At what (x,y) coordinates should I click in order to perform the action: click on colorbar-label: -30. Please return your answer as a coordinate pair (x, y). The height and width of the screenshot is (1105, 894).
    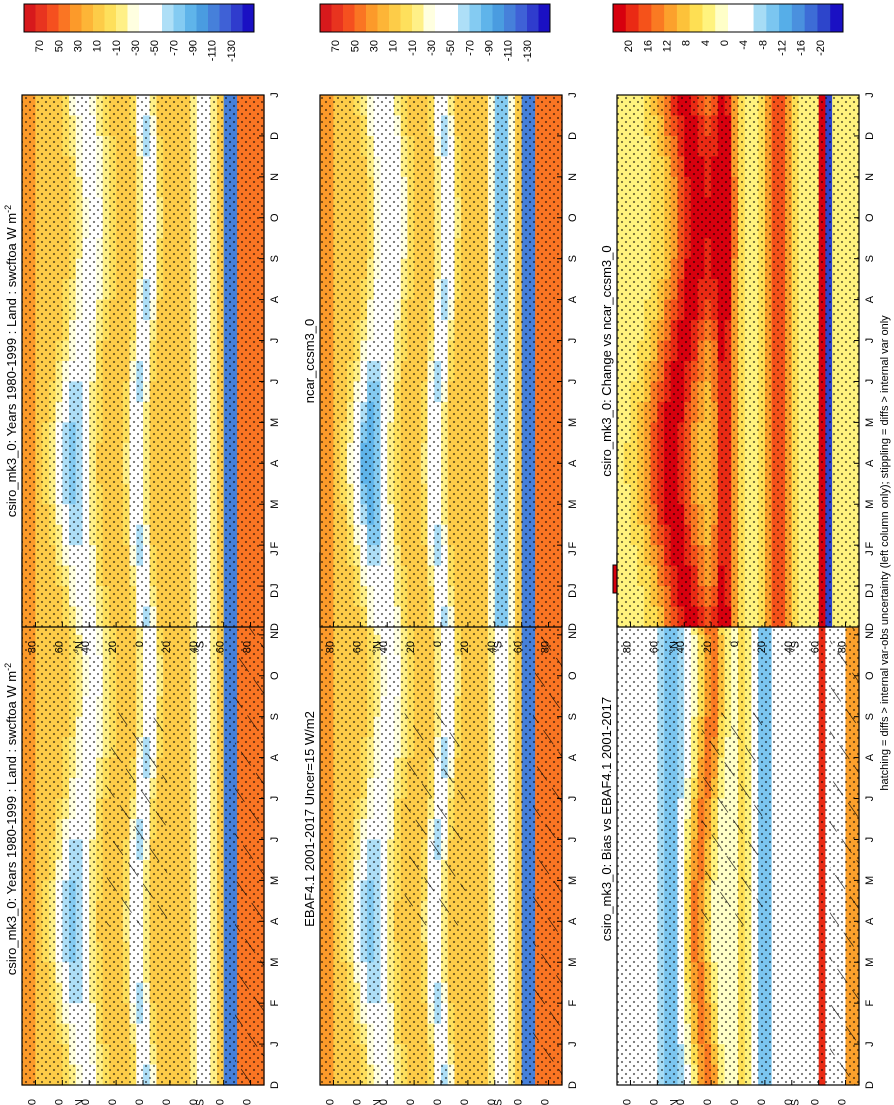
    Looking at the image, I should click on (136, 48).